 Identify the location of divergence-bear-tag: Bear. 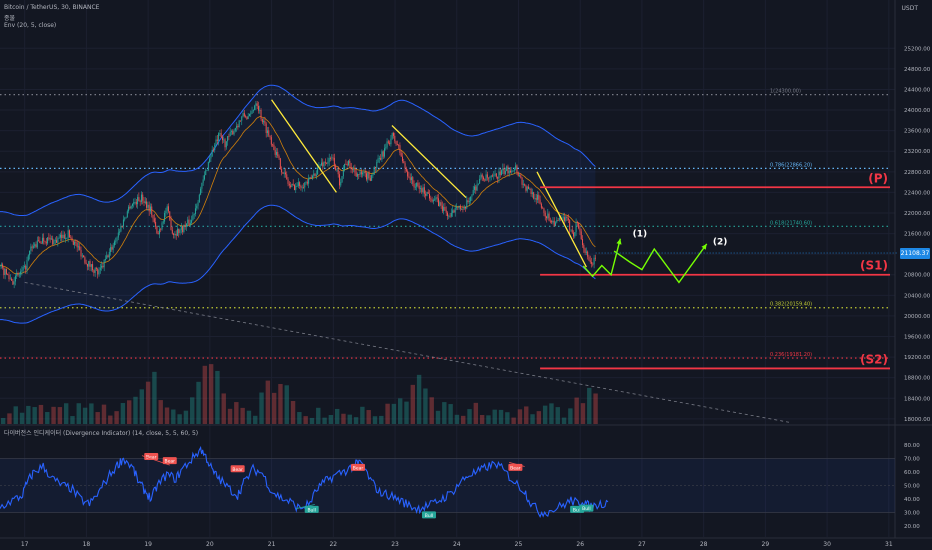
(358, 468).